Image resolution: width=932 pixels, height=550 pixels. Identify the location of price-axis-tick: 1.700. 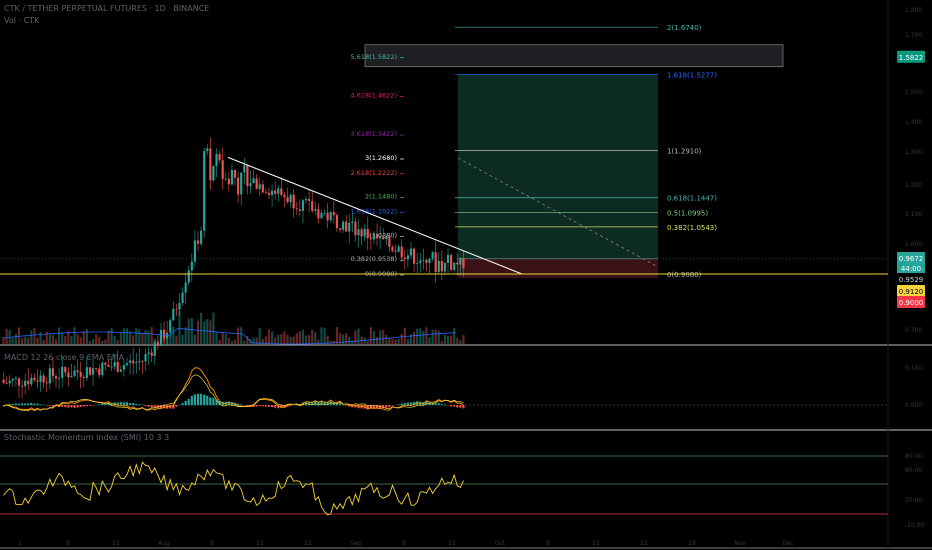
(913, 35).